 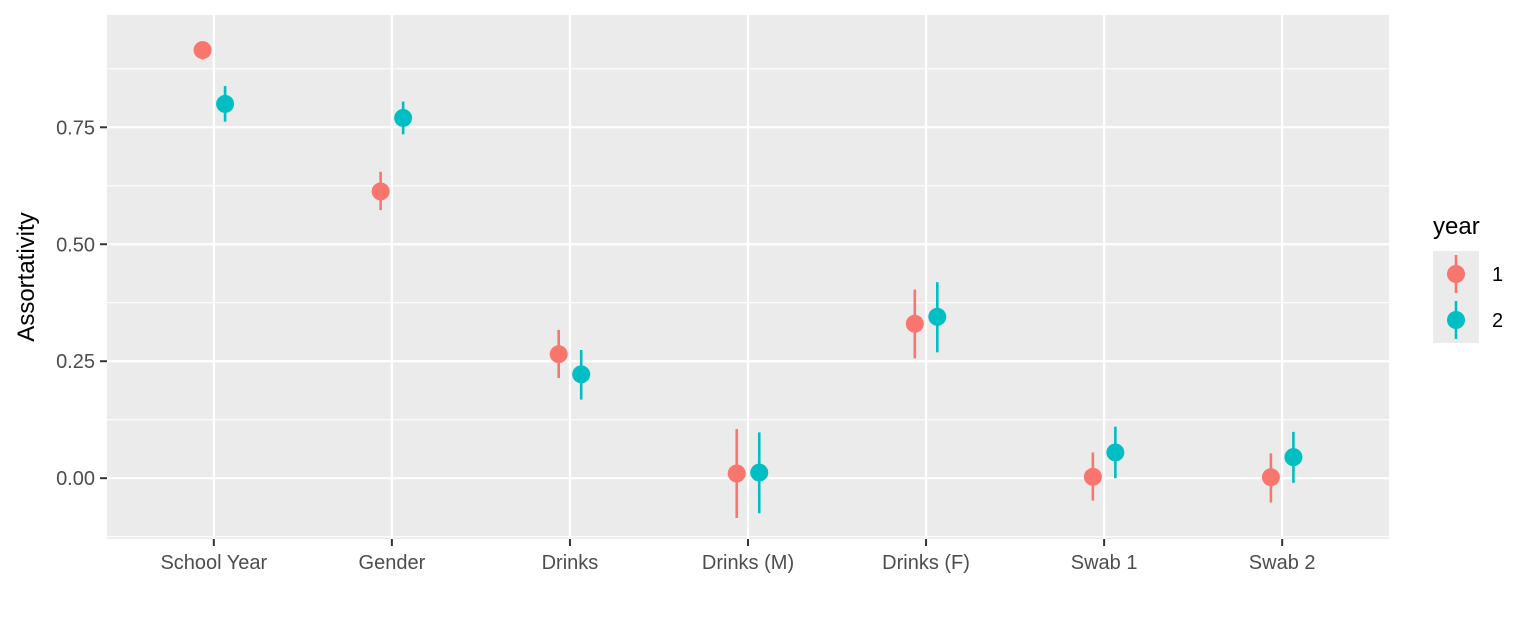 I want to click on y-axis-title: Assortativity, so click(x=26, y=276).